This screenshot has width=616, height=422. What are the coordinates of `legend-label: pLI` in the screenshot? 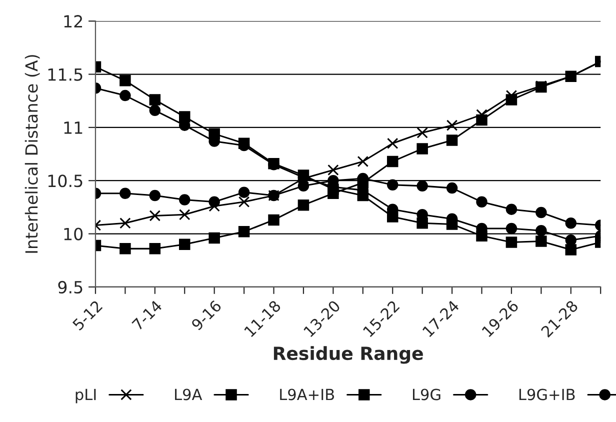 It's located at (86, 396).